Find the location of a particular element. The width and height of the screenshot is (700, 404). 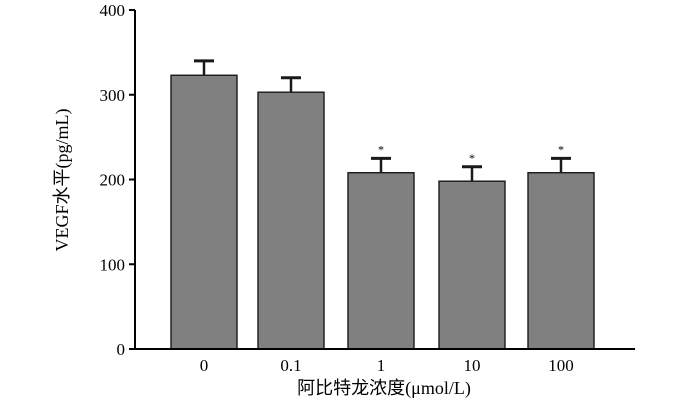

y-ticks-group: 0 100 200 300 400 is located at coordinates (117, 180).